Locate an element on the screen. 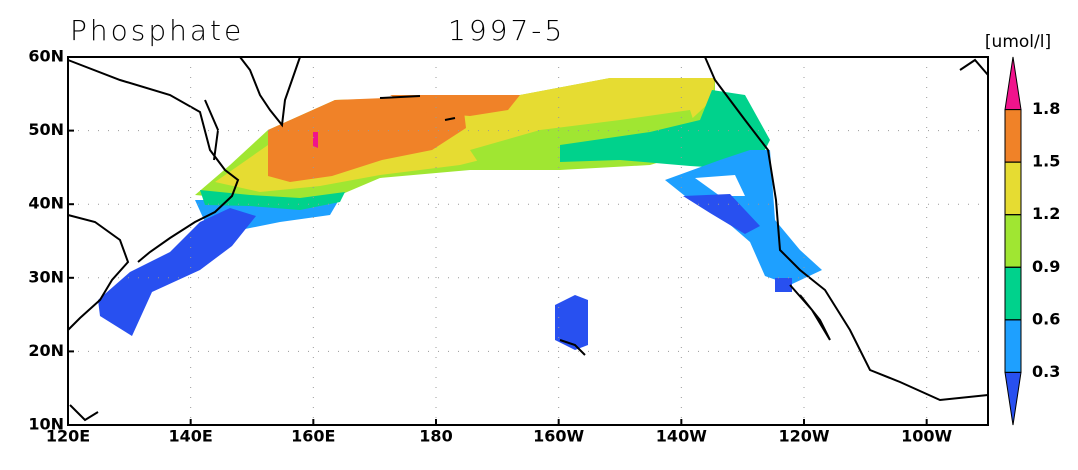 The image size is (1078, 470). lon-tick-label: 120W is located at coordinates (803, 436).